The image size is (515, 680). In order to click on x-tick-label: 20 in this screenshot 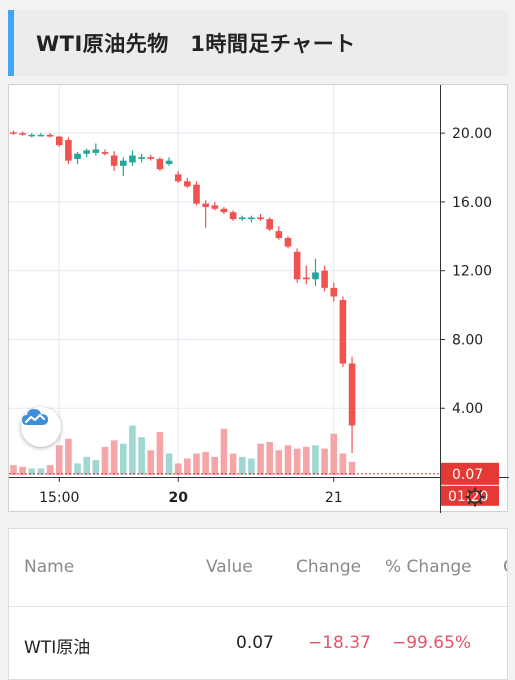, I will do `click(178, 498)`.